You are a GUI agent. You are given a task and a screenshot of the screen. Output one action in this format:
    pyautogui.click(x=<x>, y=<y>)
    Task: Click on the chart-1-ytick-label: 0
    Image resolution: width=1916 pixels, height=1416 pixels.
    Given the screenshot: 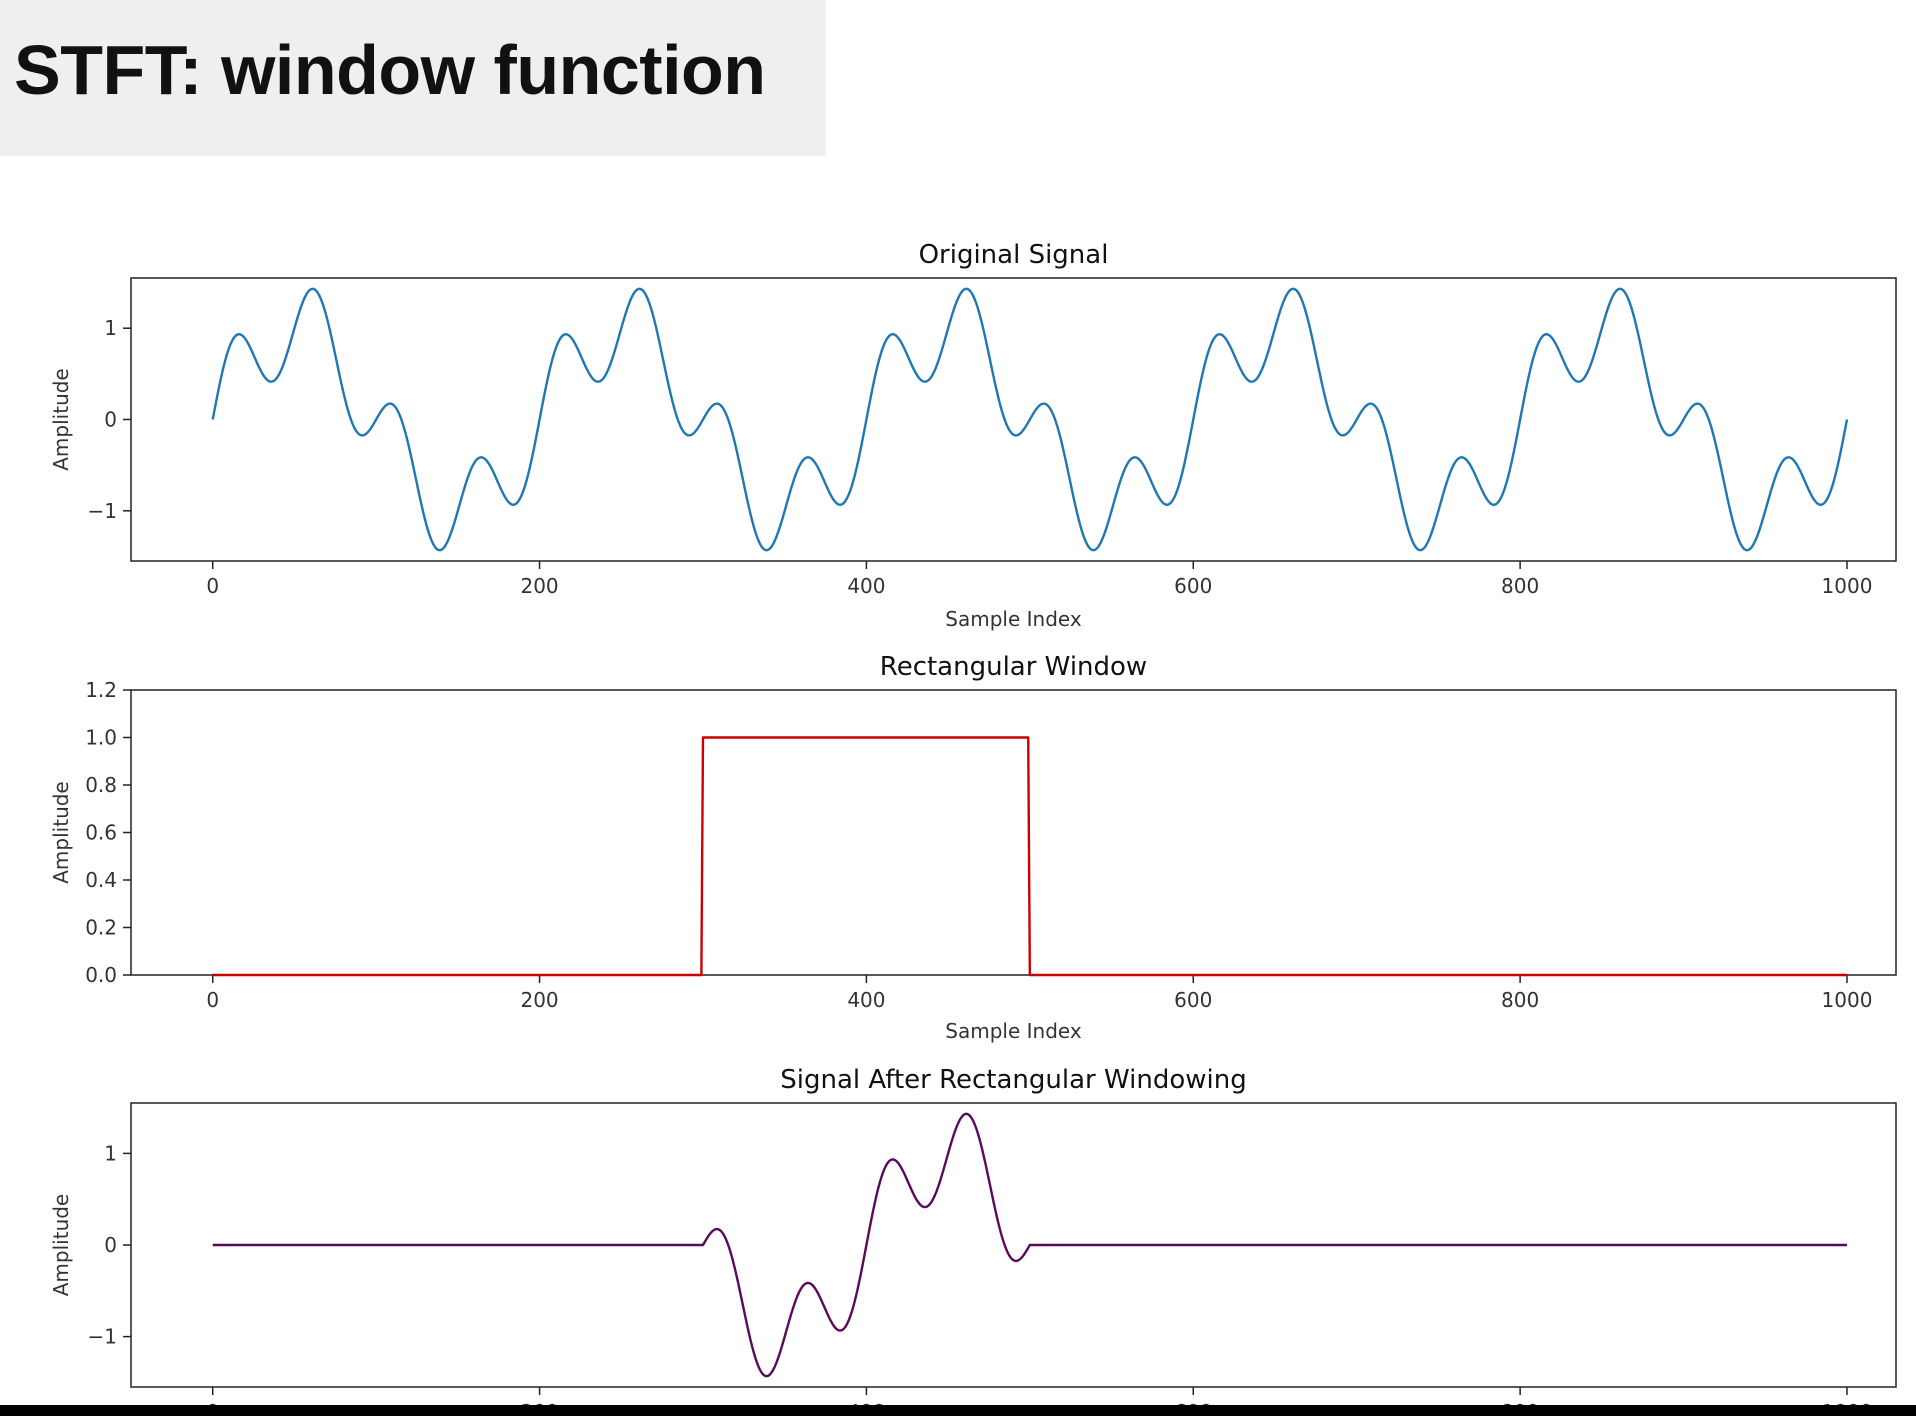 What is the action you would take?
    pyautogui.click(x=110, y=420)
    